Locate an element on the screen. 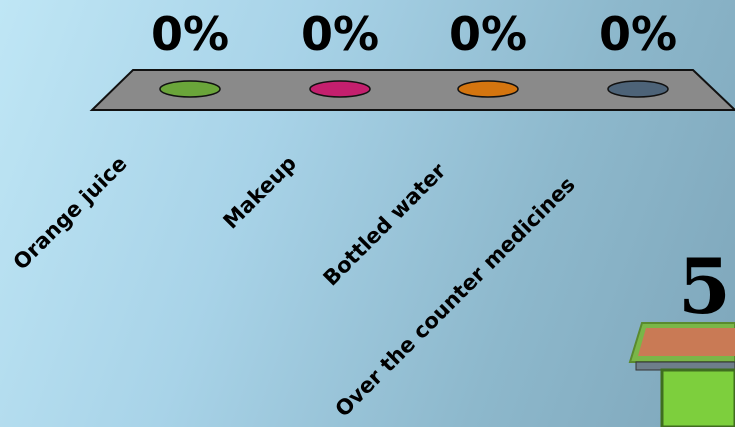 Image resolution: width=735 pixels, height=427 pixels. countdown-number: 5 is located at coordinates (704, 286).